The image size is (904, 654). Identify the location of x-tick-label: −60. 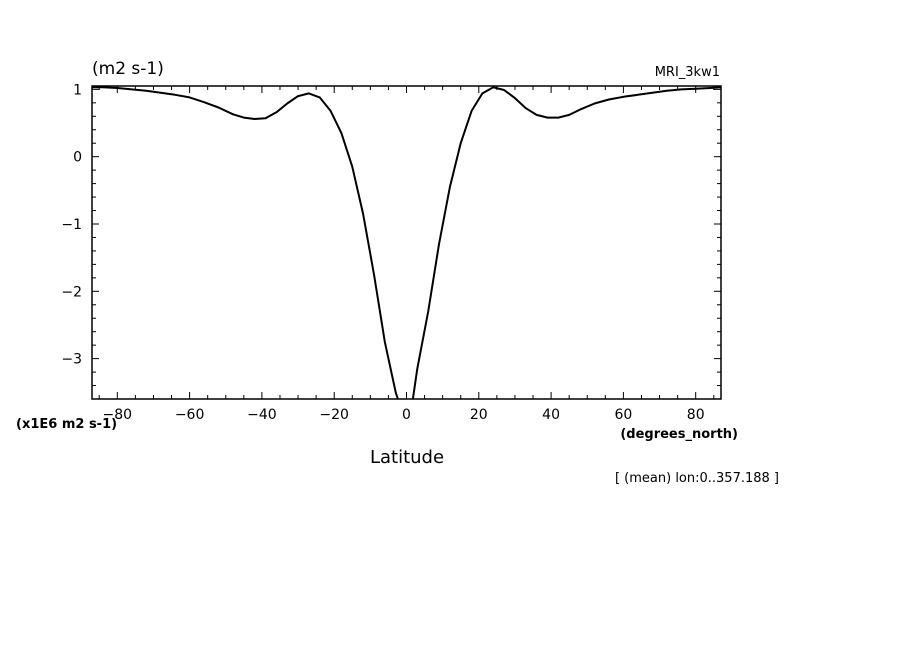
(190, 415).